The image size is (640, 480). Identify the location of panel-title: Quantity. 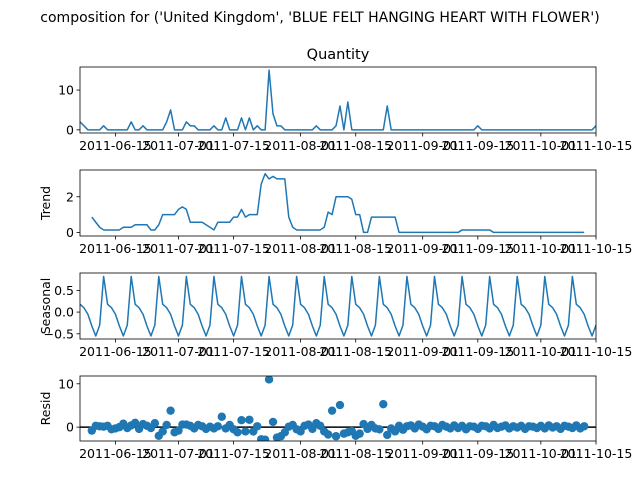
(338, 55).